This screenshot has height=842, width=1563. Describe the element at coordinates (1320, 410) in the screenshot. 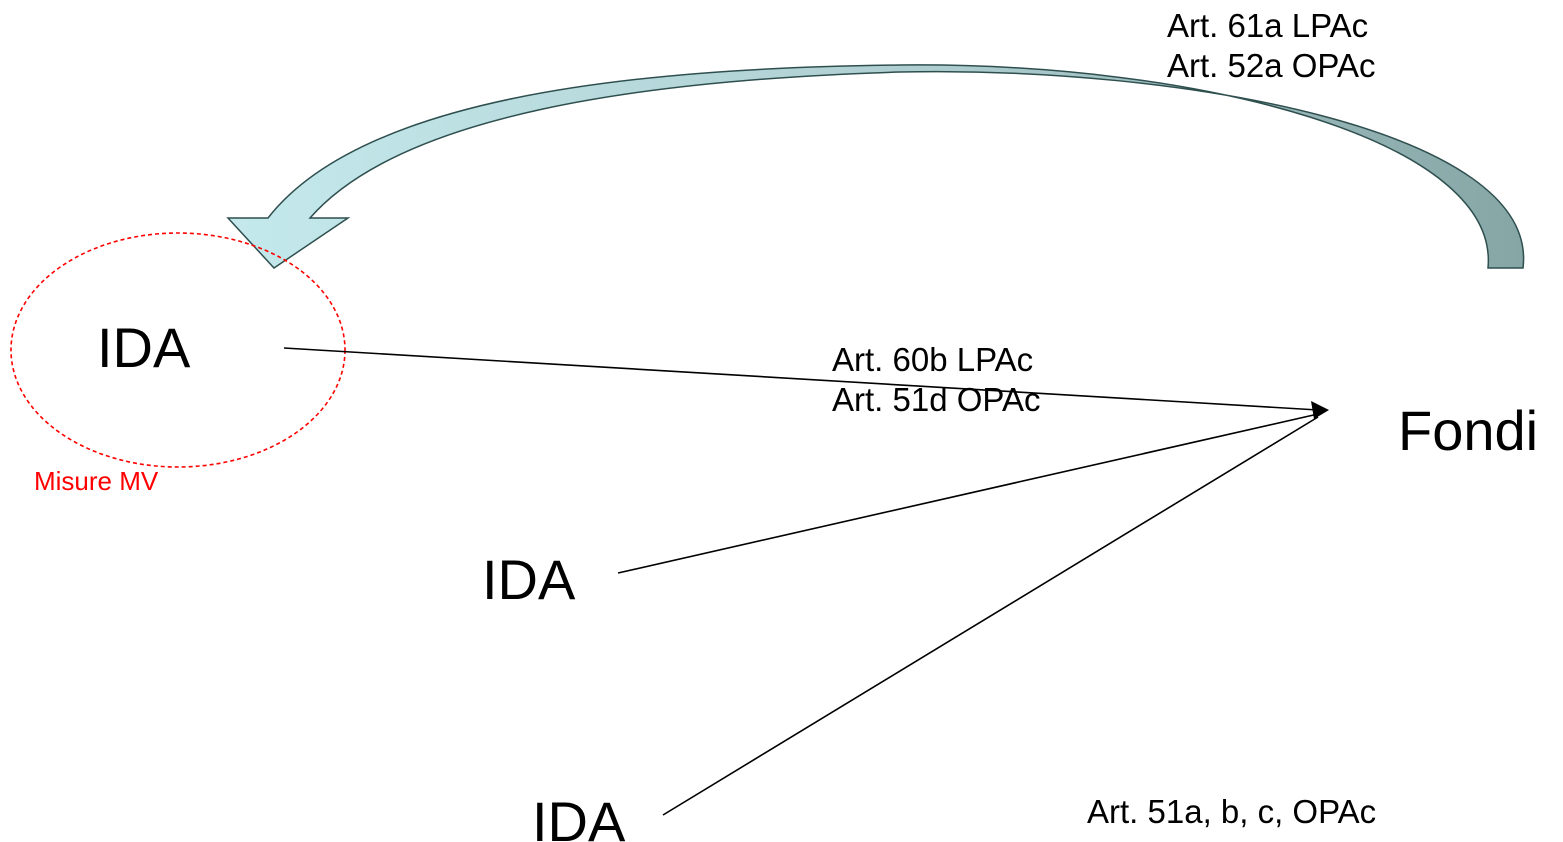

I see `connector-arrowhead` at that location.